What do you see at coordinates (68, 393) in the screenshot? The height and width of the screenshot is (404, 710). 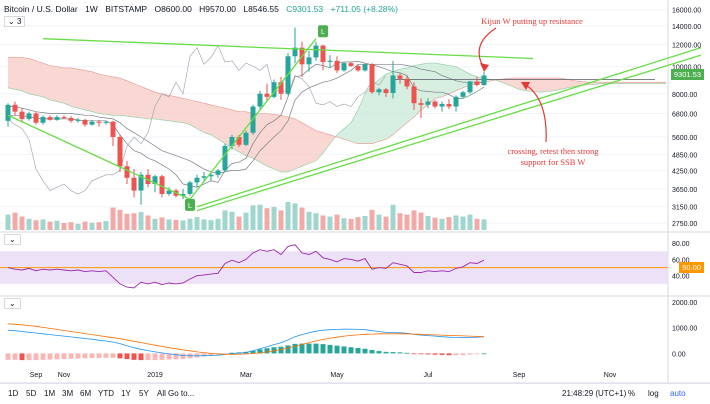 I see `timeframe-button-3m: 3M` at bounding box center [68, 393].